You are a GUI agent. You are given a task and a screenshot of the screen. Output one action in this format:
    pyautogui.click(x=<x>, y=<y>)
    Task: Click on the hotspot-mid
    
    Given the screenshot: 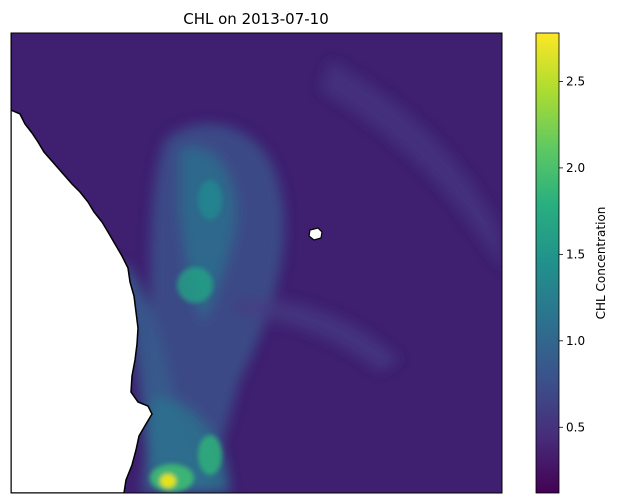 What is the action you would take?
    pyautogui.click(x=195, y=285)
    